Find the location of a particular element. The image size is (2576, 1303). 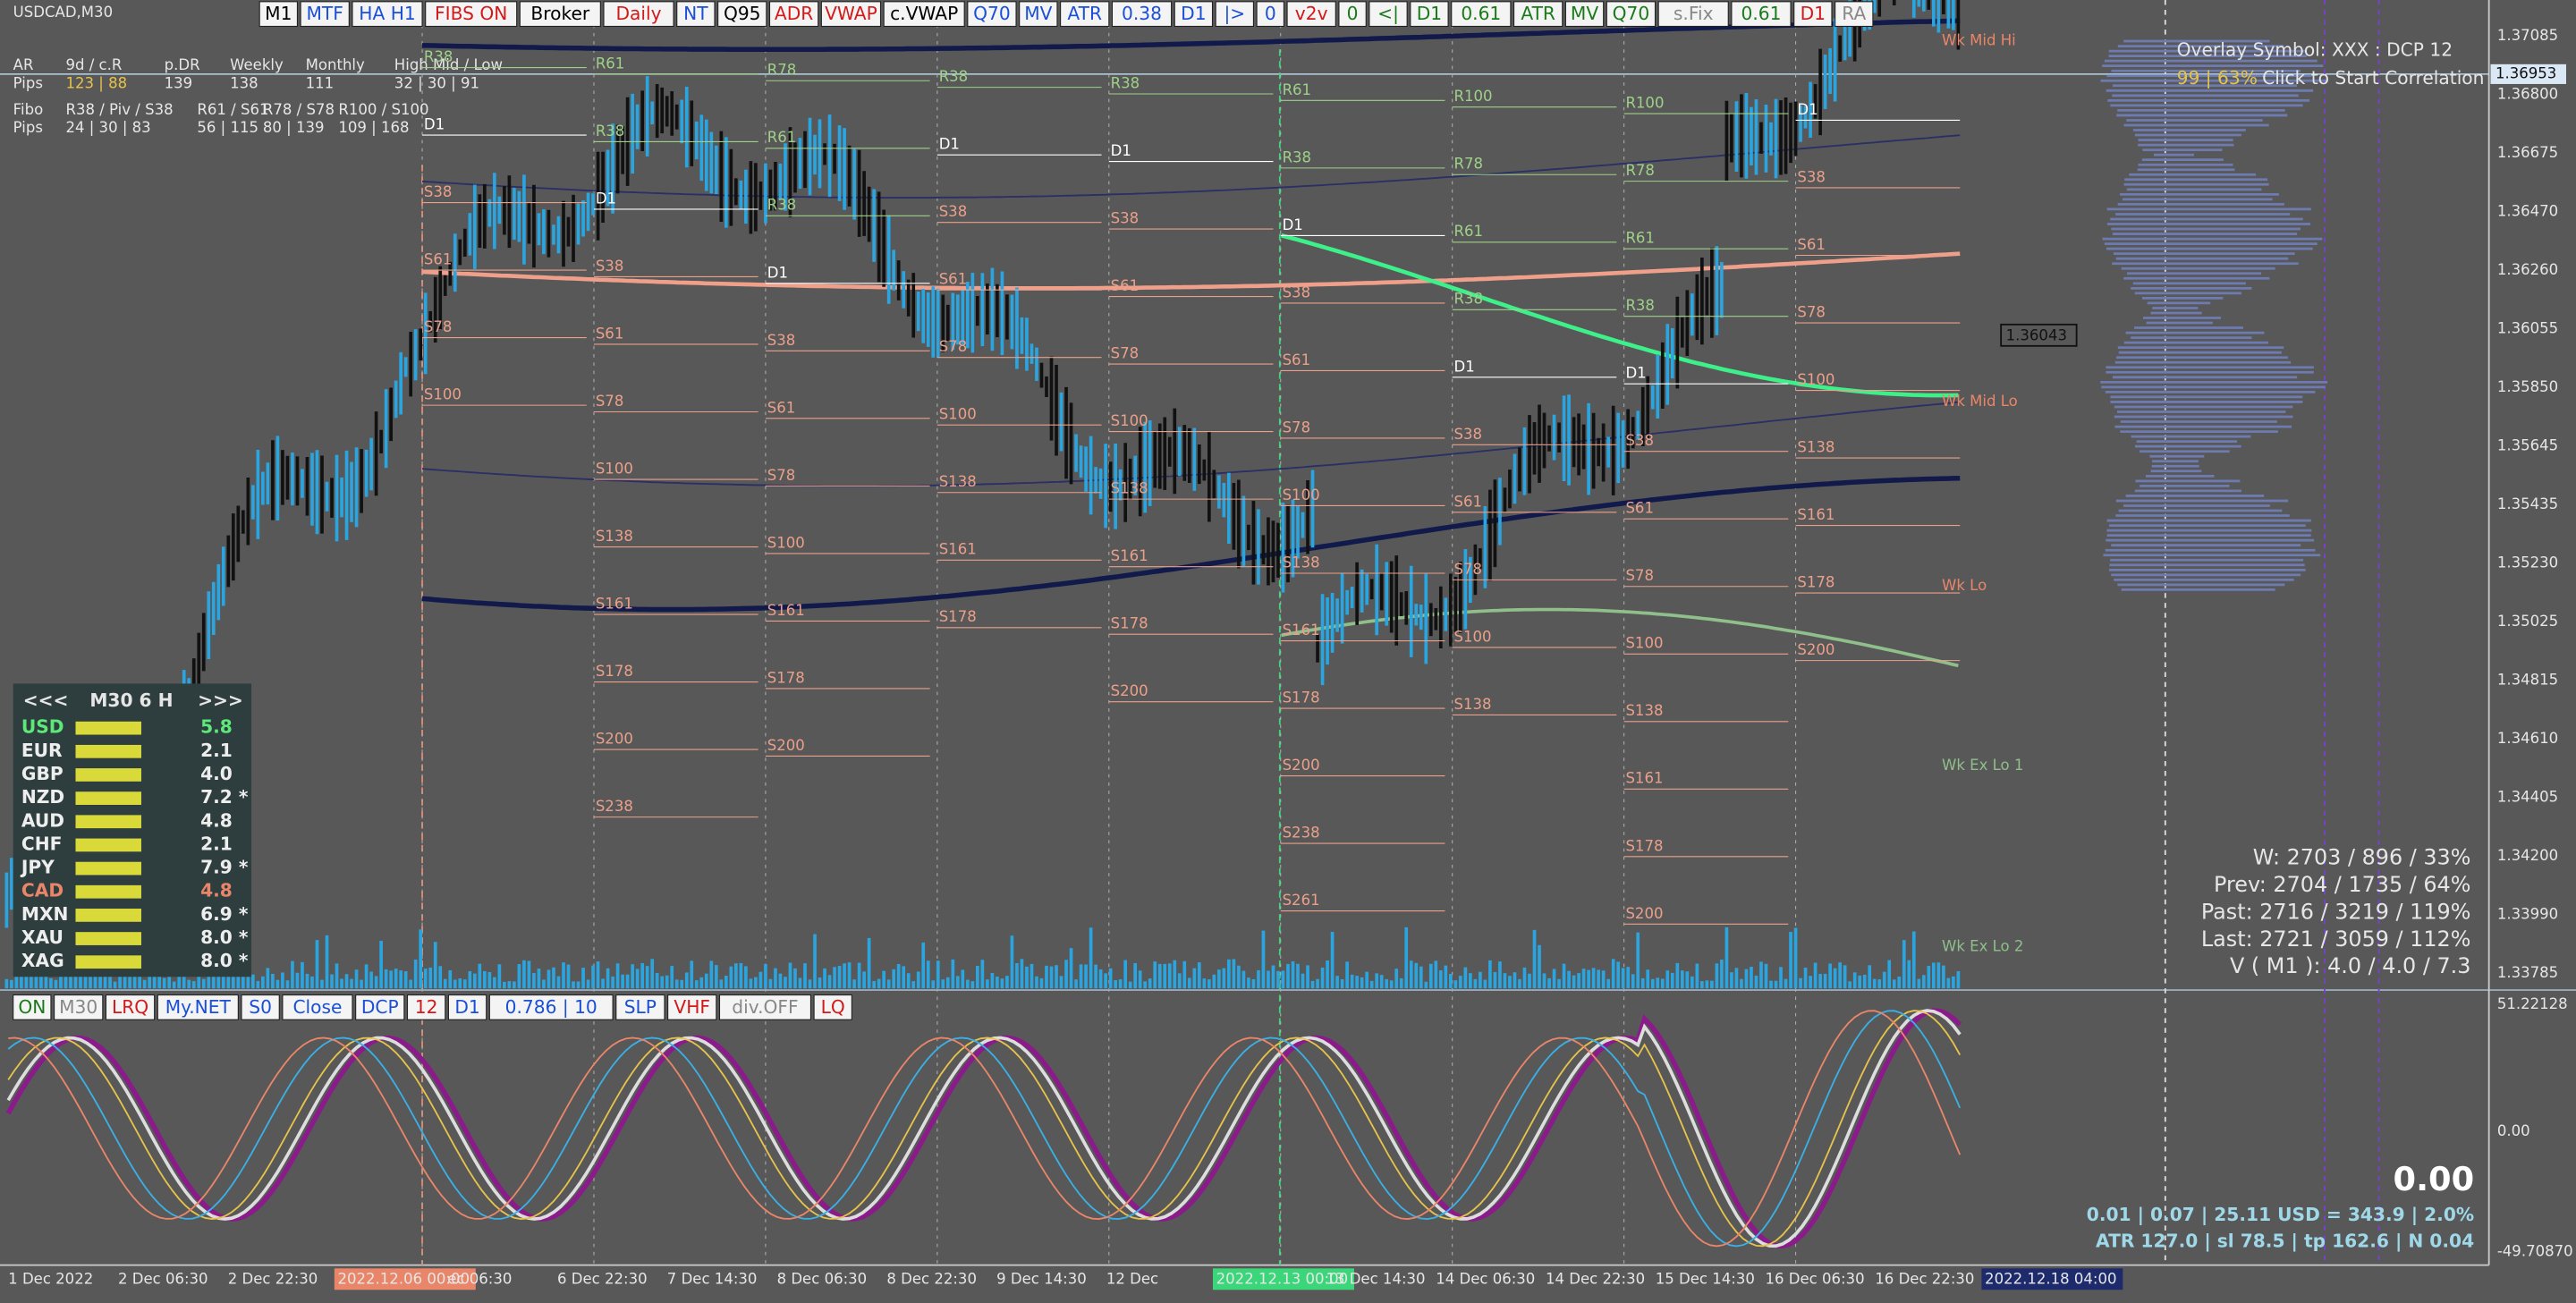

fib-label: R61 is located at coordinates (1640, 238).